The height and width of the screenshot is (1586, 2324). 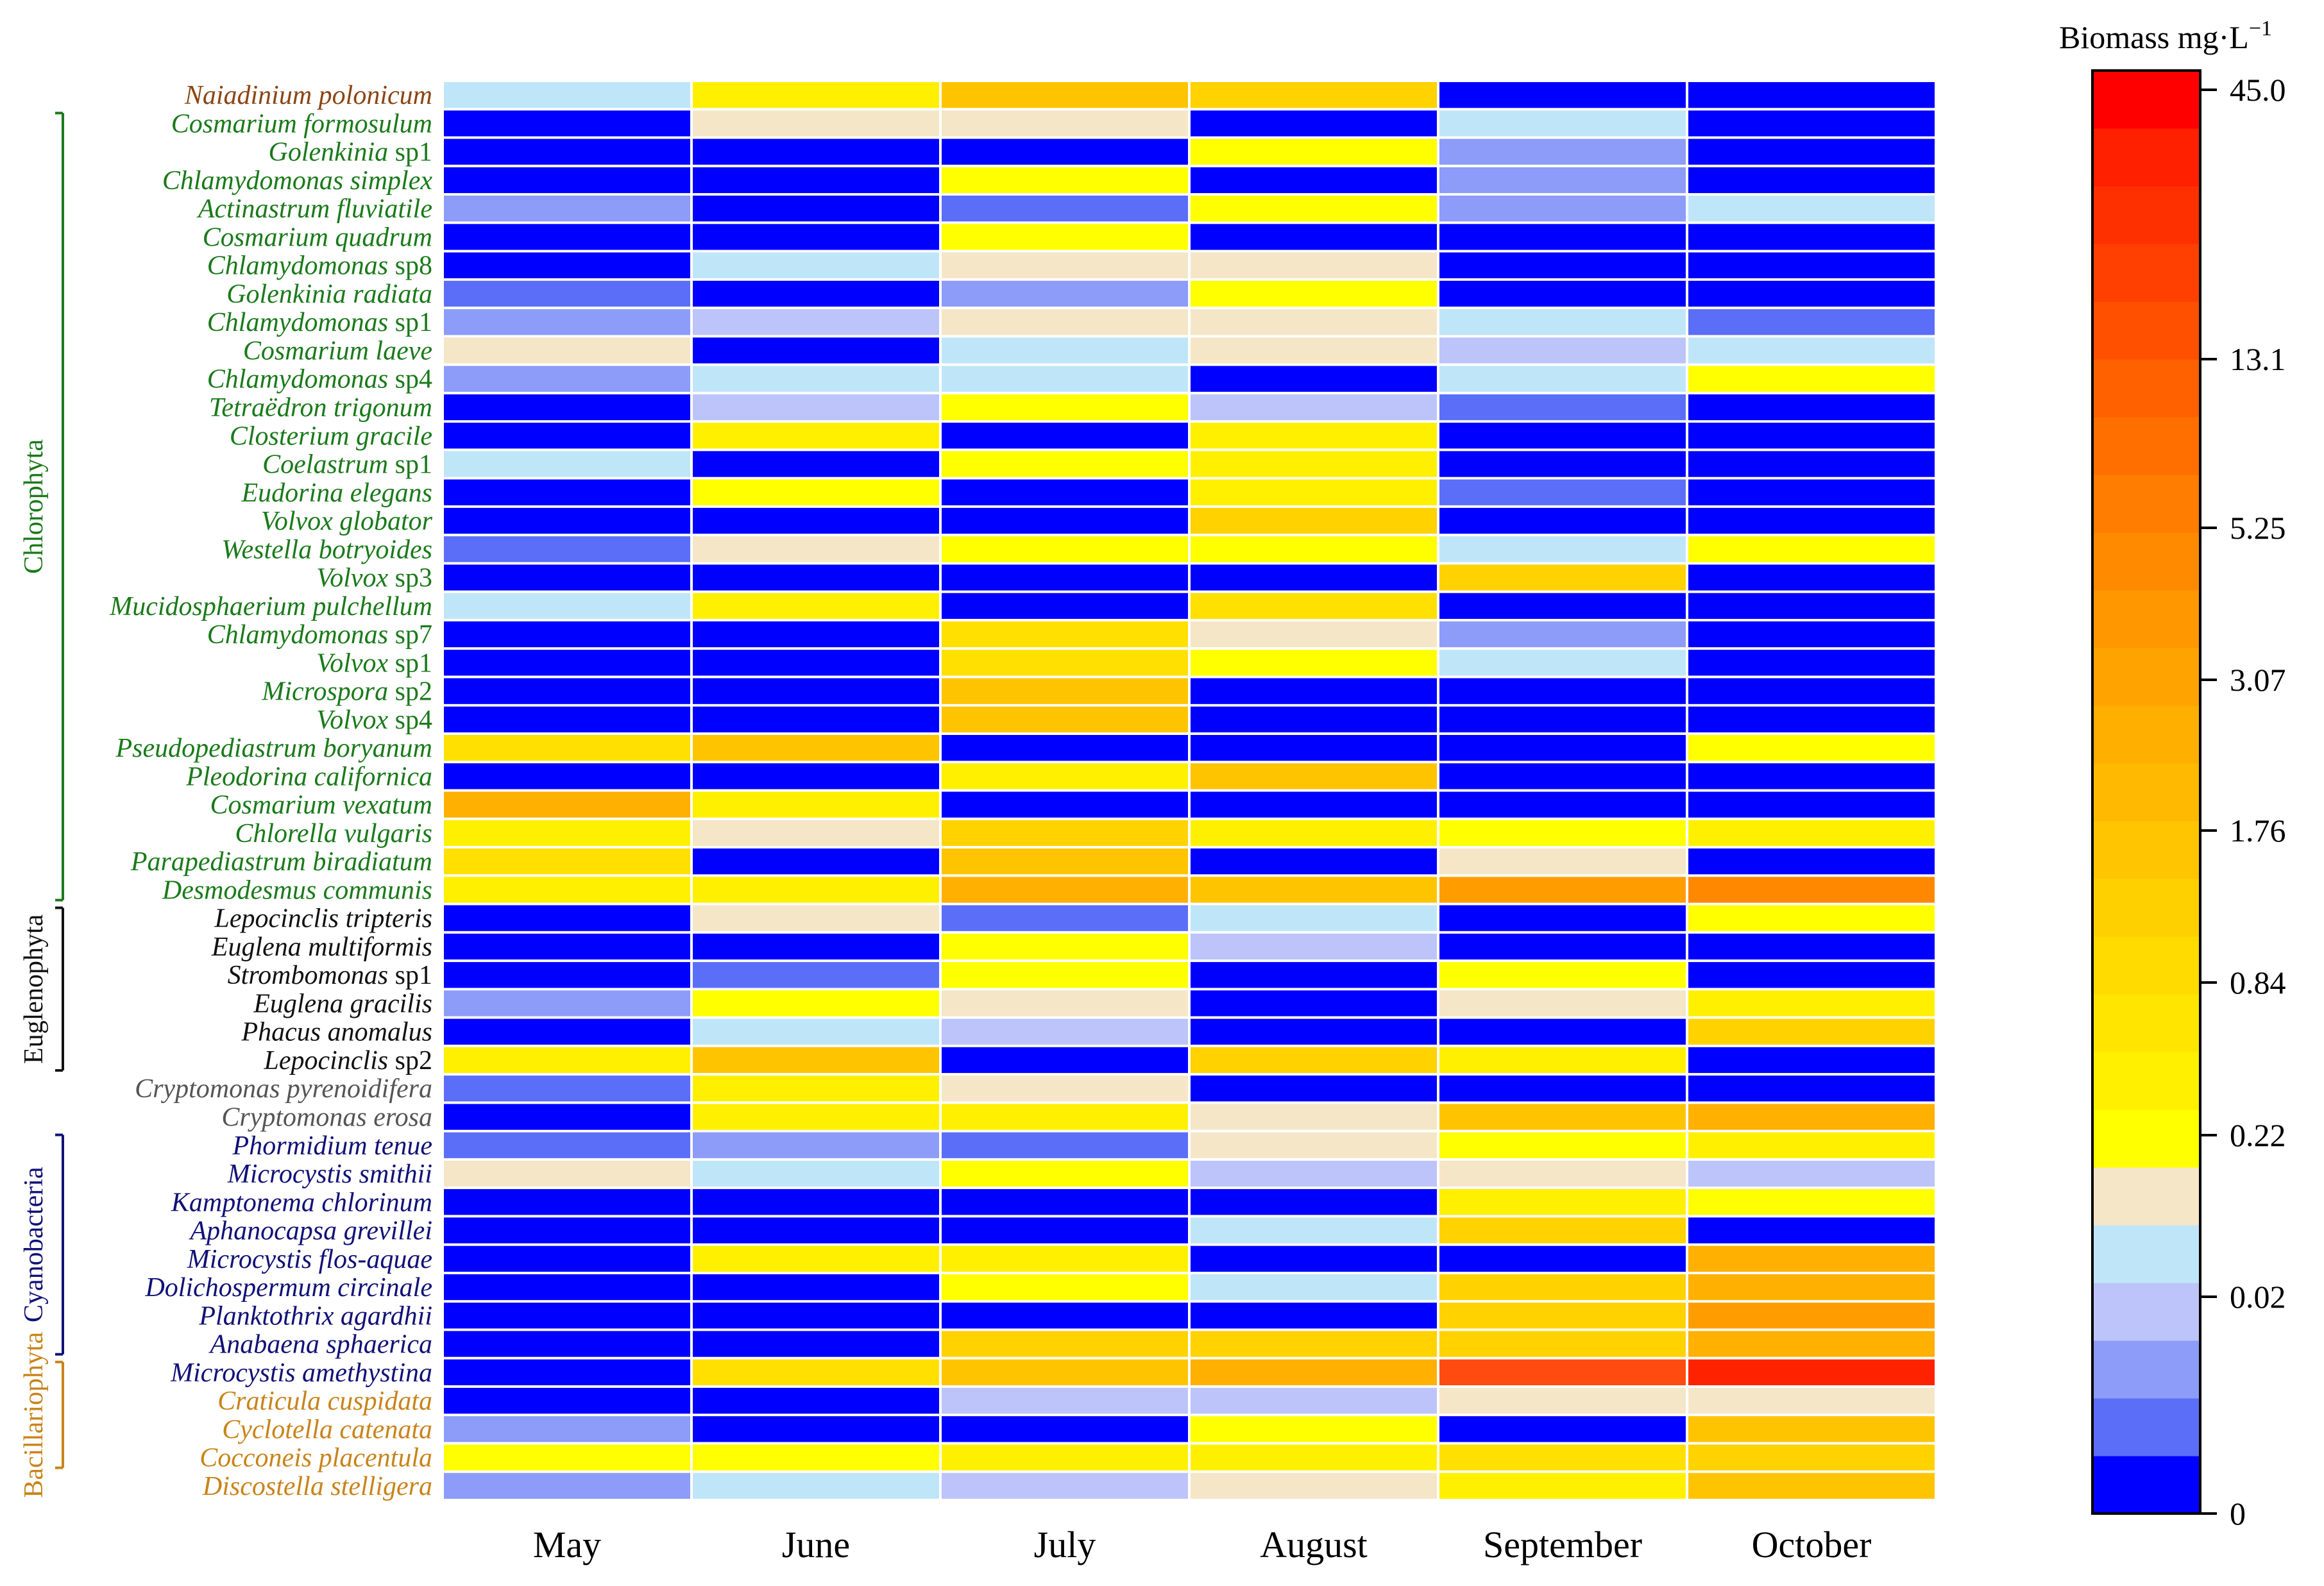 What do you see at coordinates (329, 1174) in the screenshot?
I see `species-label: Microcystis smithii` at bounding box center [329, 1174].